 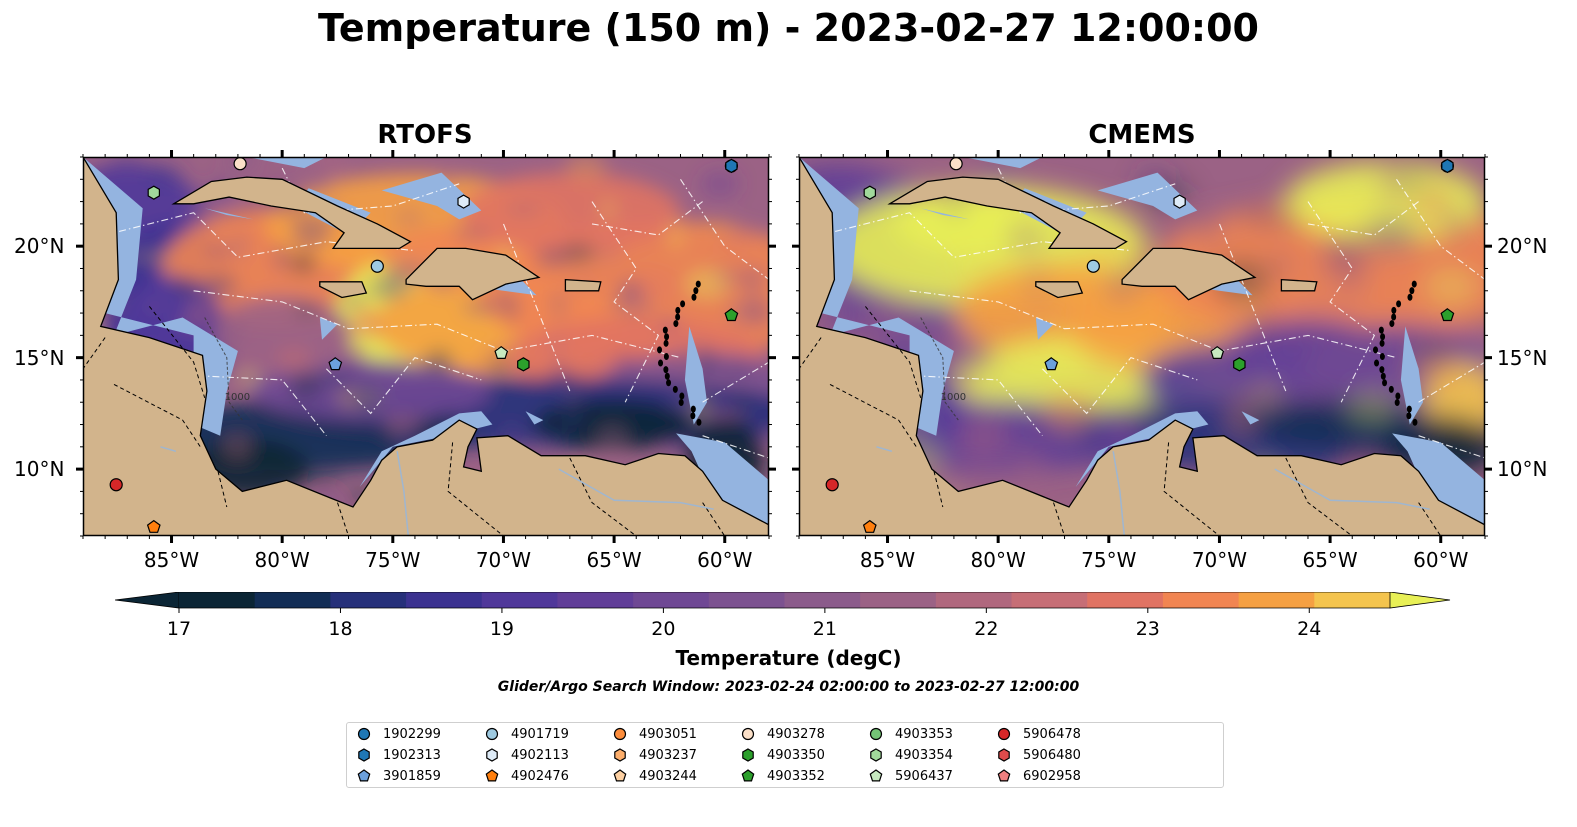 I want to click on lon-tick-label: 60°W, so click(x=1441, y=560).